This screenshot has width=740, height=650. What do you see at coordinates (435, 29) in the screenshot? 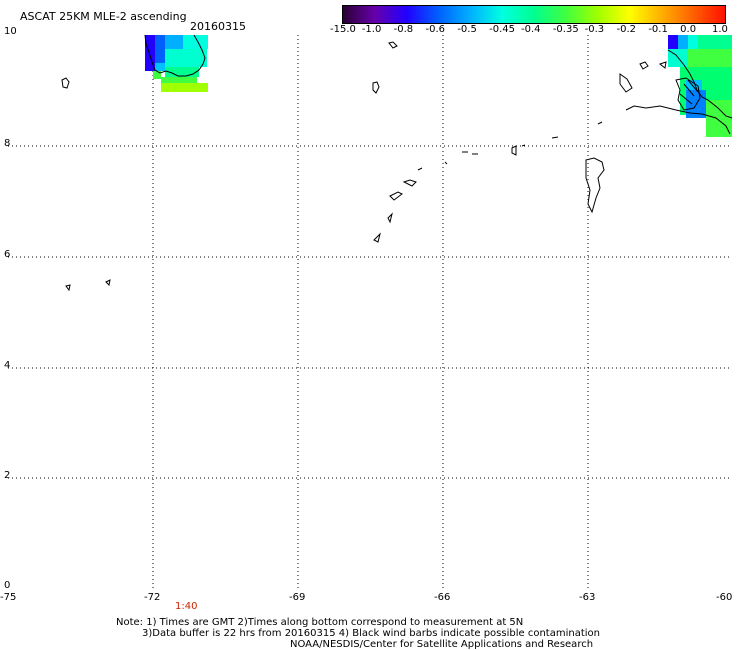
I see `colorbar-label: -0.6` at bounding box center [435, 29].